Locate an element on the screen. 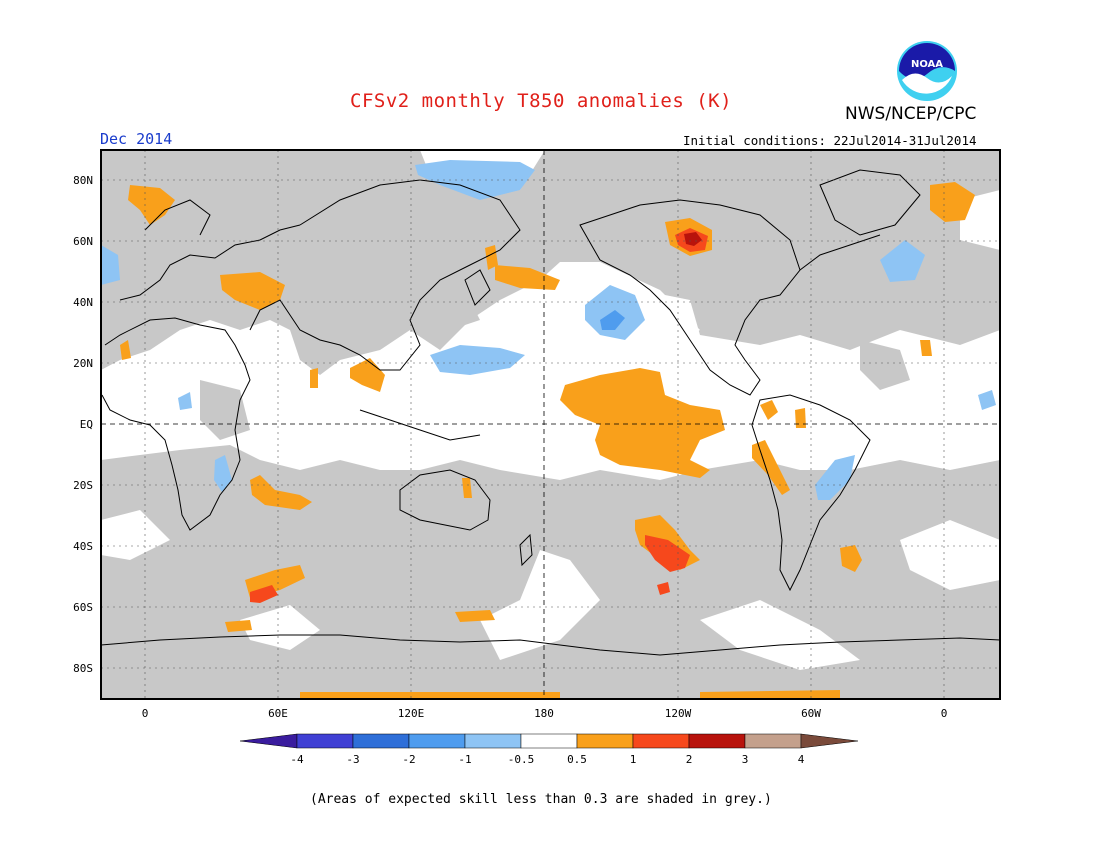 This screenshot has height=850, width=1100. chart-title: CFSv2 monthly T850 anomalies (K) is located at coordinates (541, 101).